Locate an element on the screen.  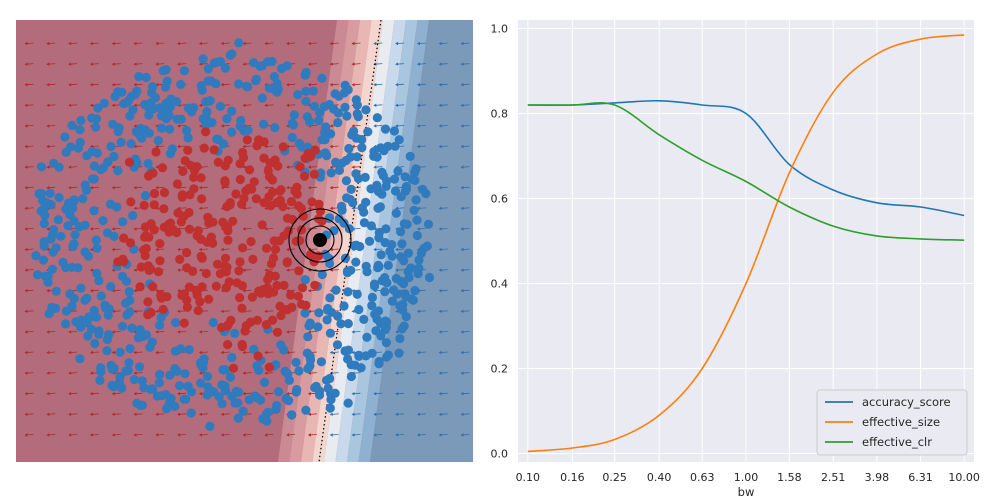
y-tick-label: 0.2 is located at coordinates (500, 369).